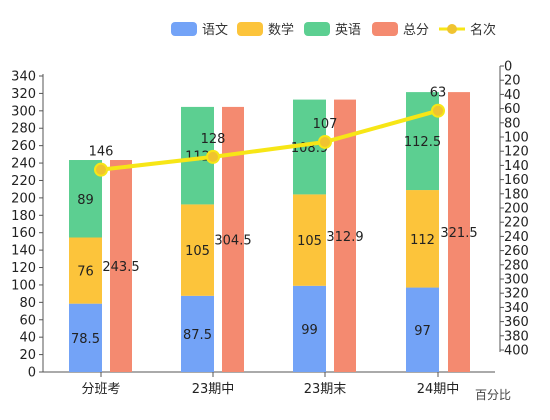 The height and width of the screenshot is (420, 550). What do you see at coordinates (23, 268) in the screenshot?
I see `left-tick-label: 120` at bounding box center [23, 268].